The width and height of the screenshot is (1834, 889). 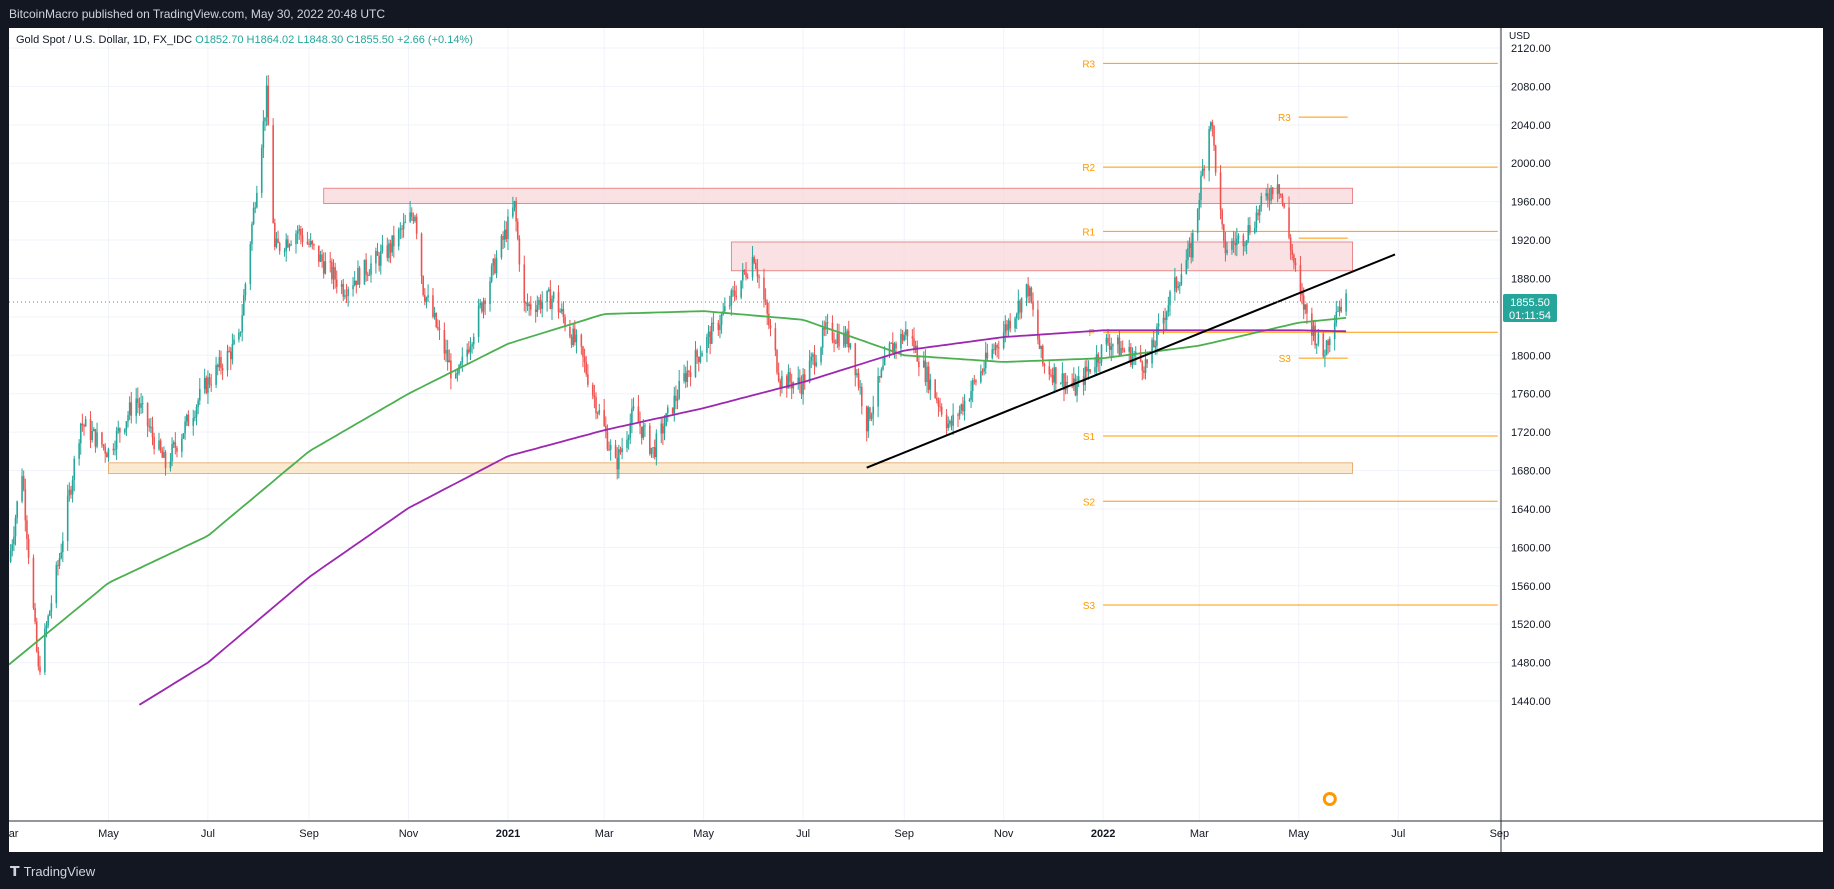 I want to click on price-tick-label: 1480.00, so click(x=1531, y=664).